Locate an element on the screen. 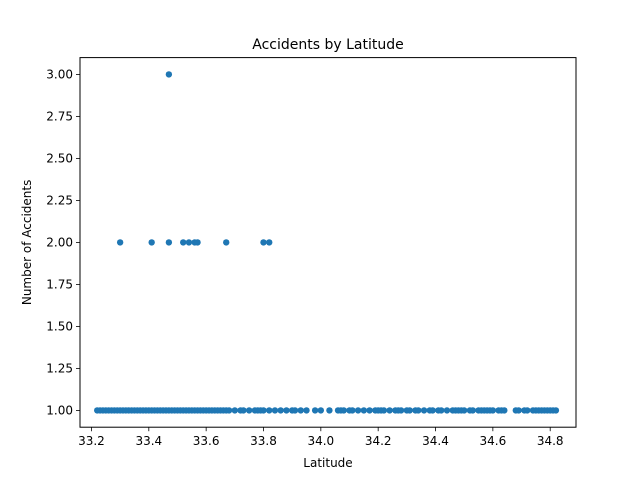  x-tick-label: 34.4 is located at coordinates (435, 441).